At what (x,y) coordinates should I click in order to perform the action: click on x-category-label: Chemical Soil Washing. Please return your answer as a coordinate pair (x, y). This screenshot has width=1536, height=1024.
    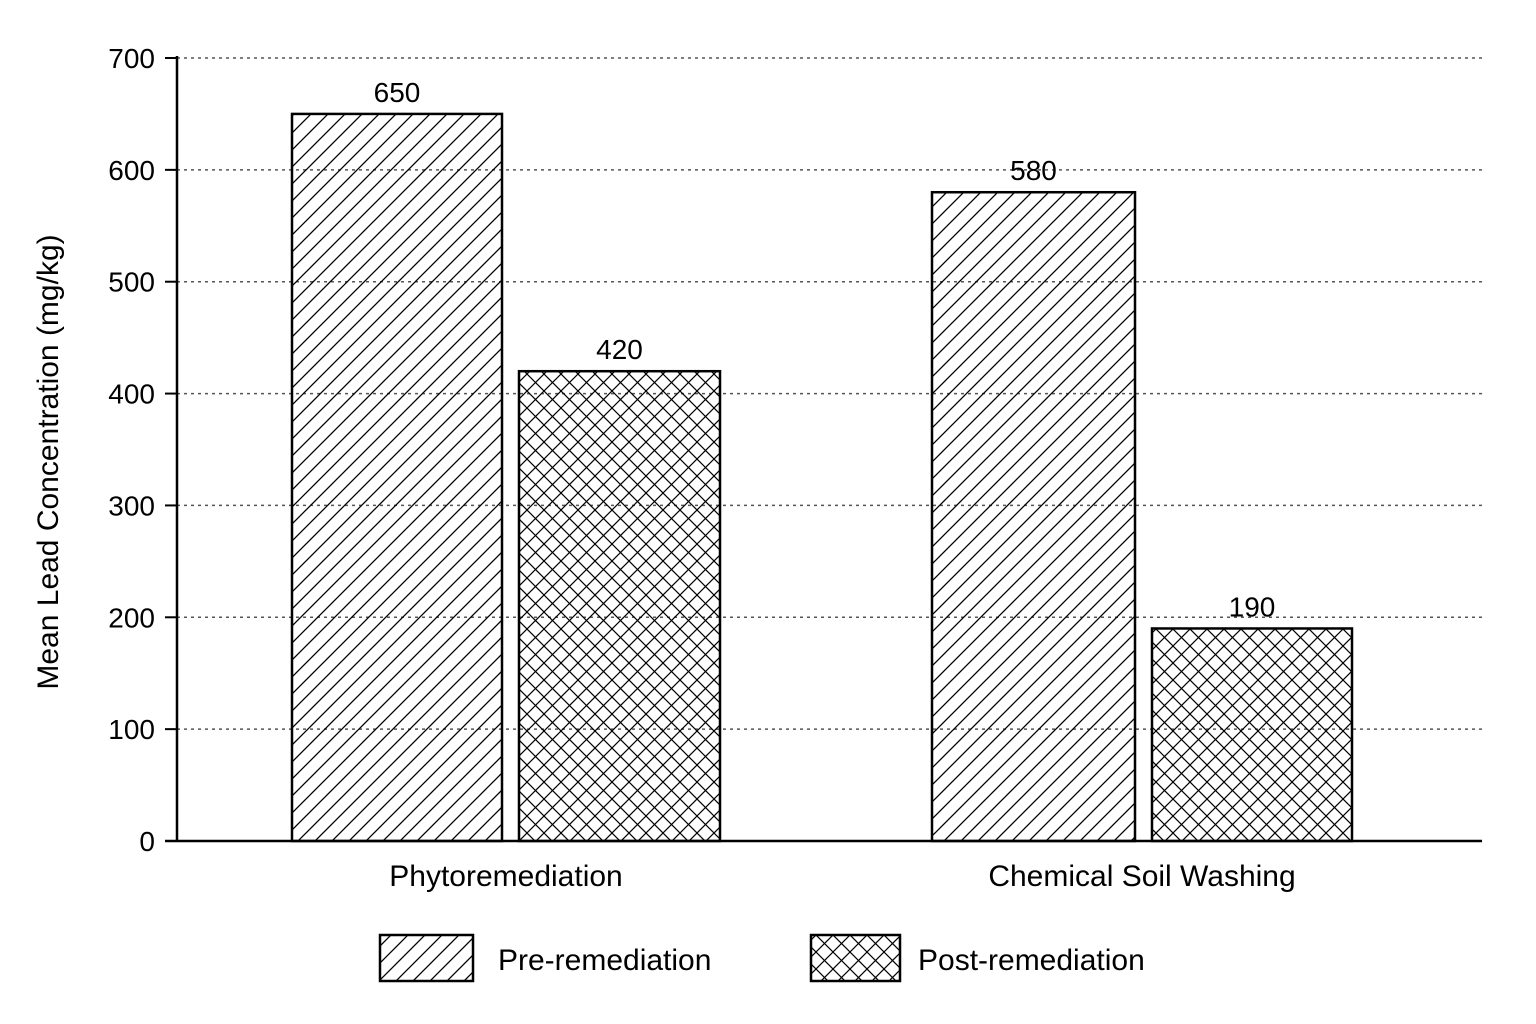
    Looking at the image, I should click on (1141, 876).